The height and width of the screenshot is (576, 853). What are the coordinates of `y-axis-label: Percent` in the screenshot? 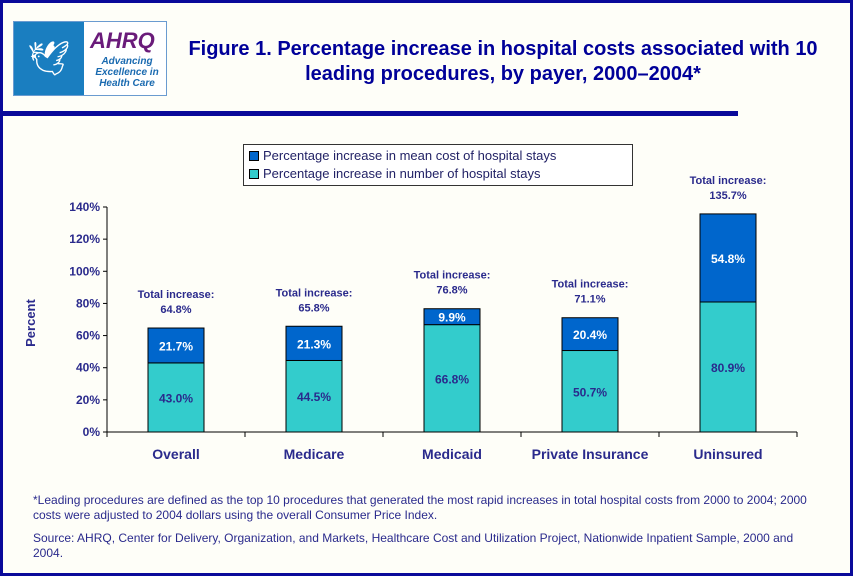 It's located at (30, 322).